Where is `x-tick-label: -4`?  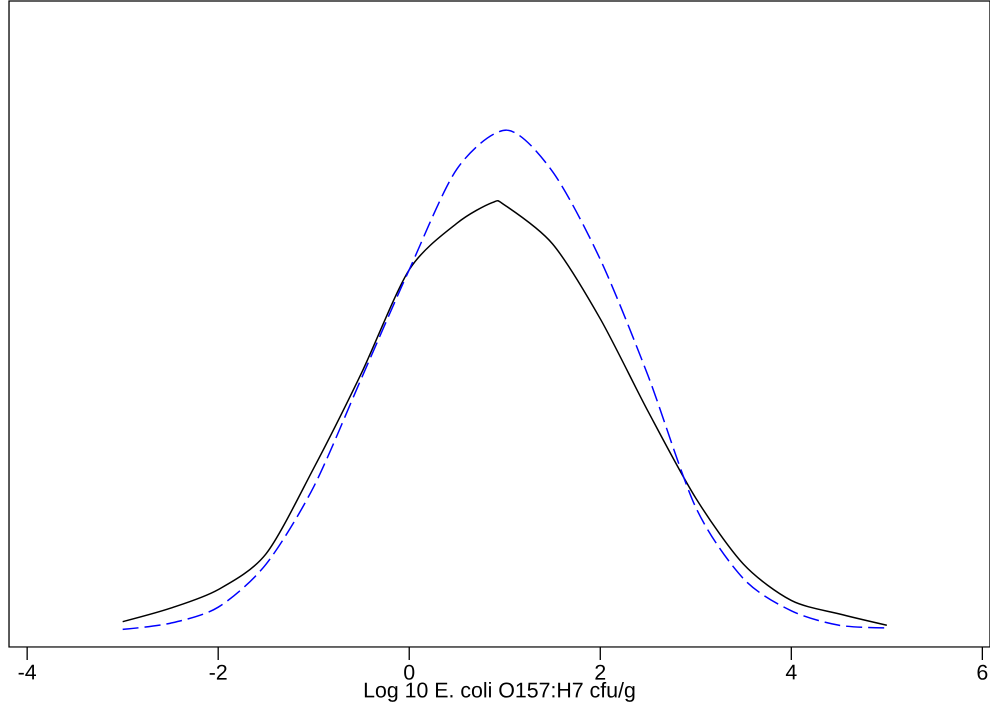 x-tick-label: -4 is located at coordinates (27, 672).